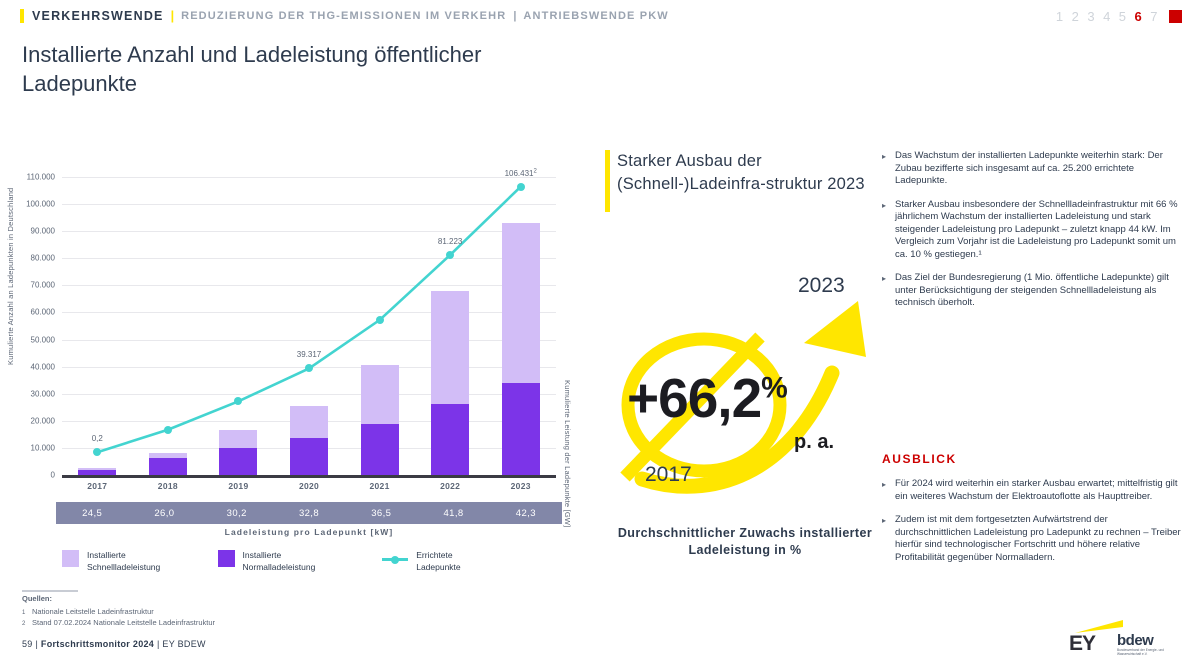  Describe the element at coordinates (1091, 16) in the screenshot. I see `pager-item-3: 3` at that location.